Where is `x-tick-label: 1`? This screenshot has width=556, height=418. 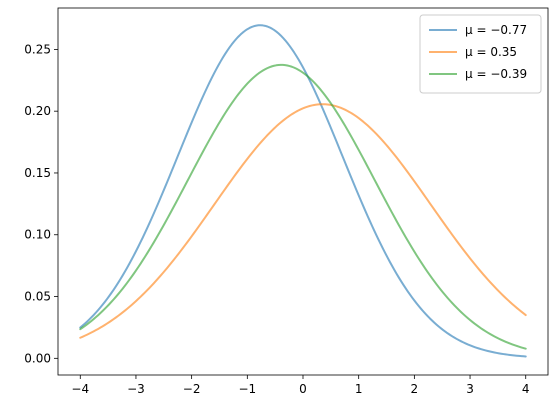 x-tick-label: 1 is located at coordinates (359, 389).